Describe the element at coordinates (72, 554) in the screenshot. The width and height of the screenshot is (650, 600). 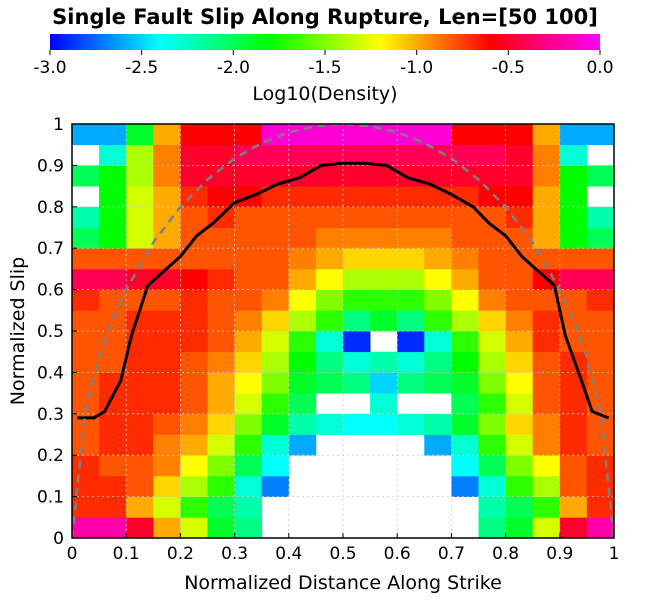
I see `x-tick-label: 0` at that location.